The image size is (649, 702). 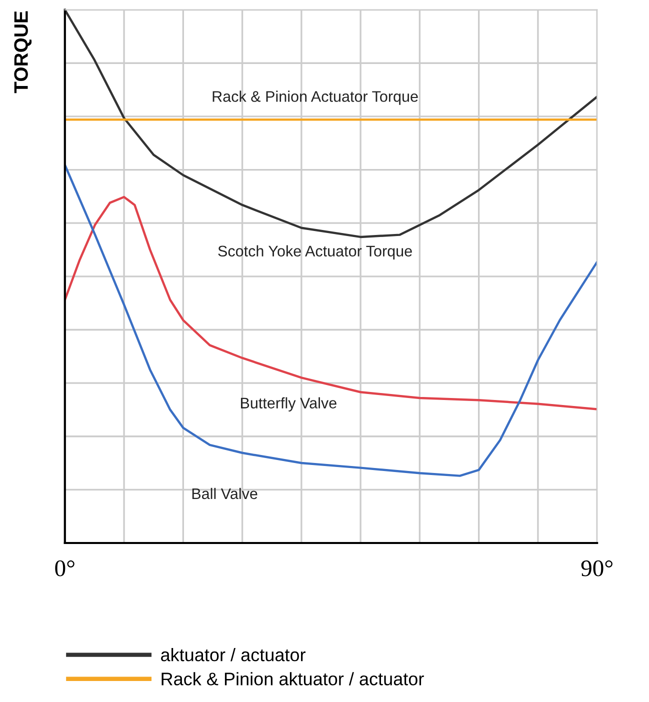 What do you see at coordinates (315, 252) in the screenshot?
I see `annotation: Scotch Yoke Actuator Torque` at bounding box center [315, 252].